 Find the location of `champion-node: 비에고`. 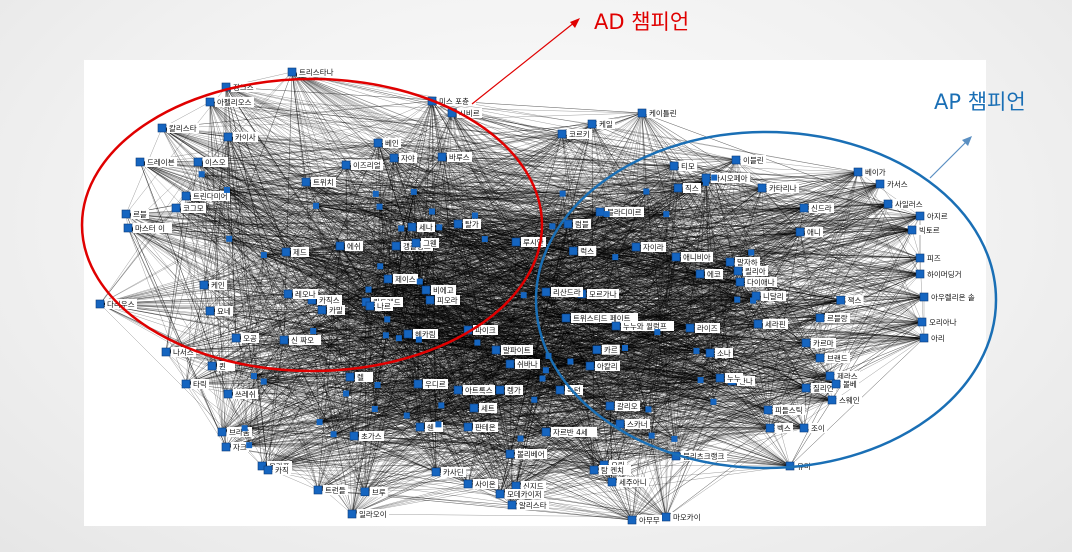

champion-node: 비에고 is located at coordinates (438, 290).